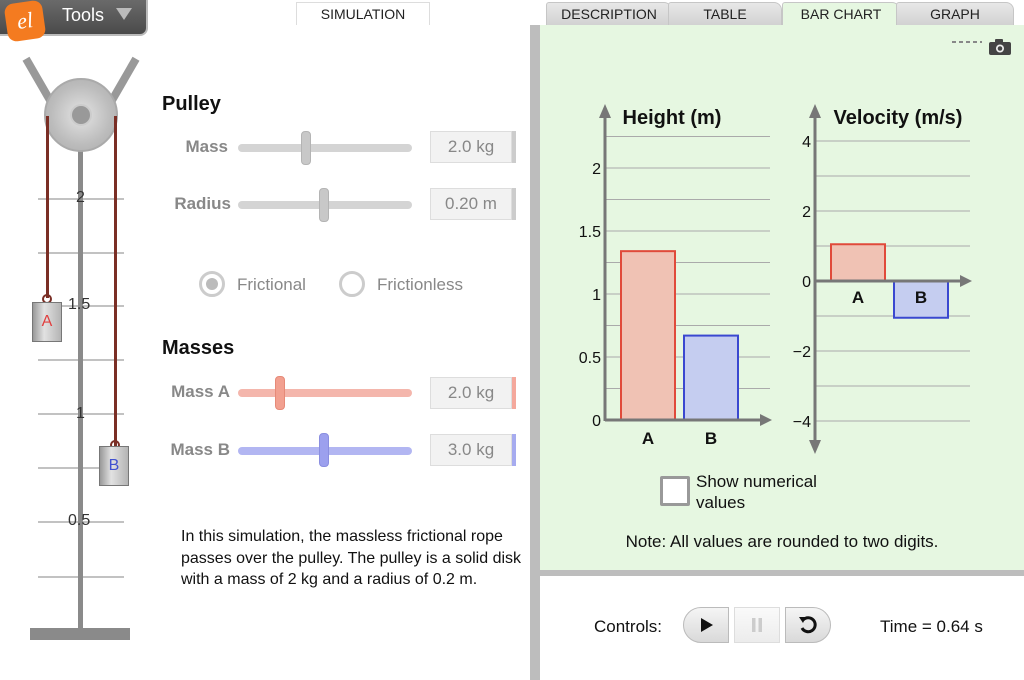  I want to click on checkbox-label-line2: values, so click(721, 502).